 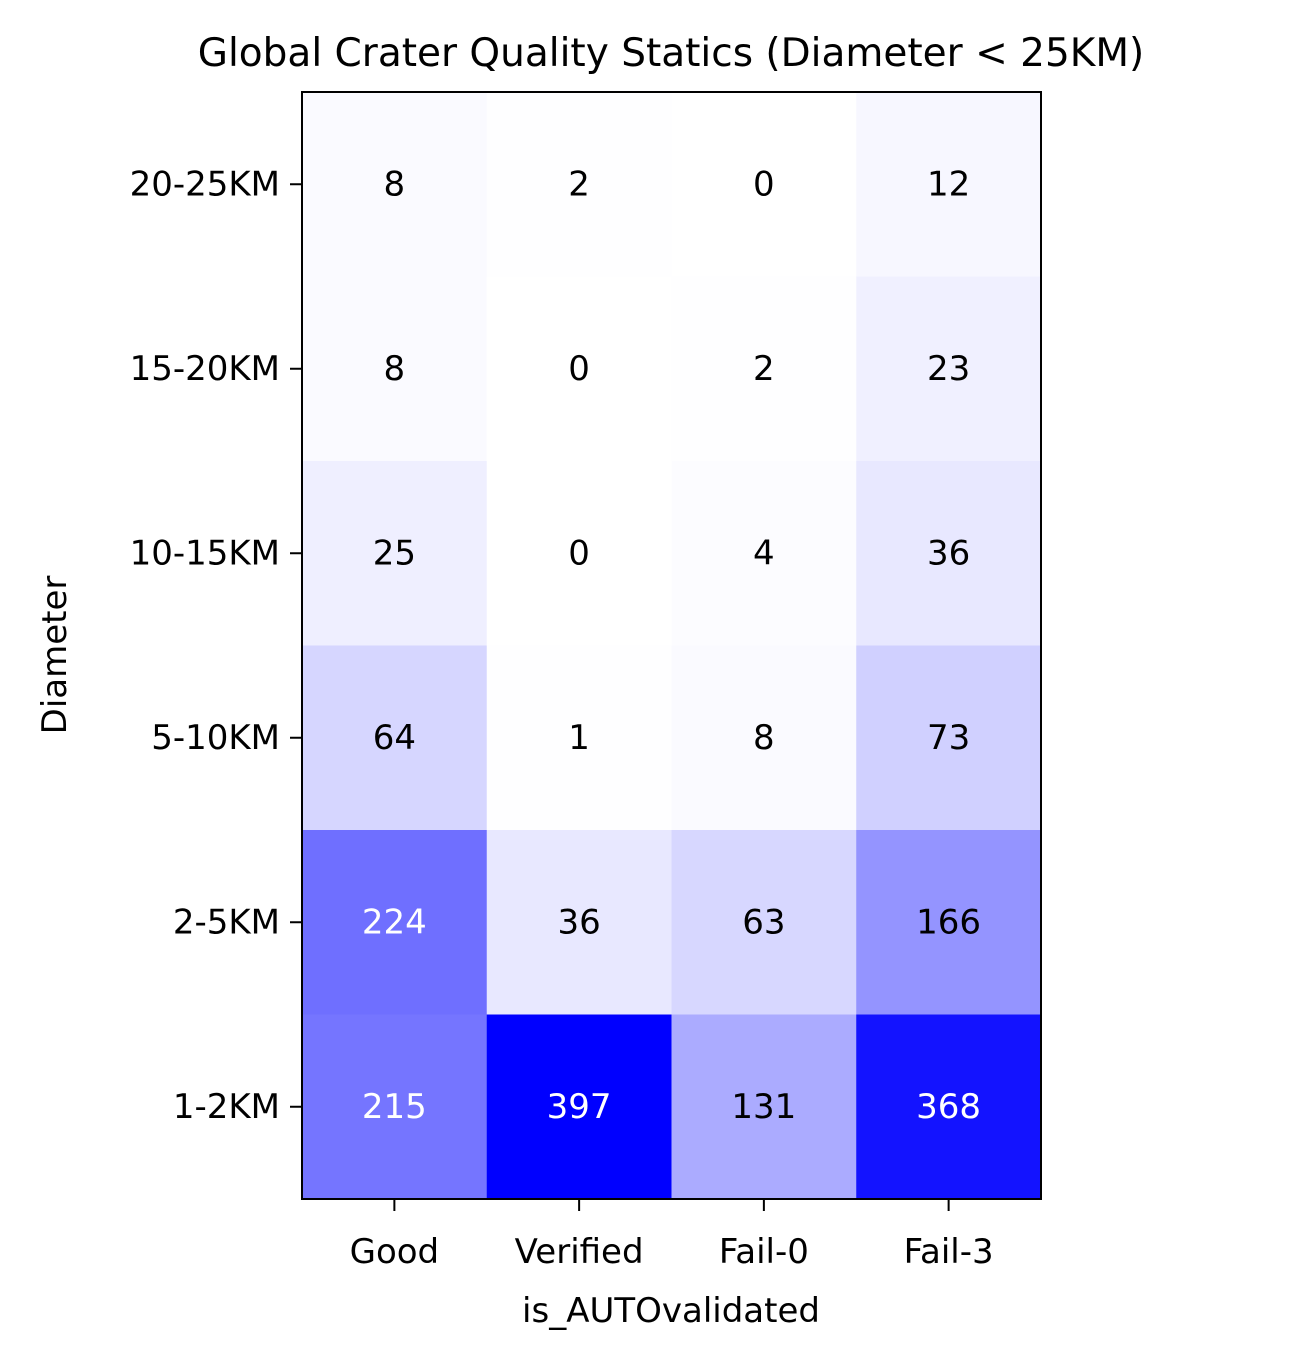 What do you see at coordinates (226, 922) in the screenshot?
I see `y-tick-label: 2-5KM` at bounding box center [226, 922].